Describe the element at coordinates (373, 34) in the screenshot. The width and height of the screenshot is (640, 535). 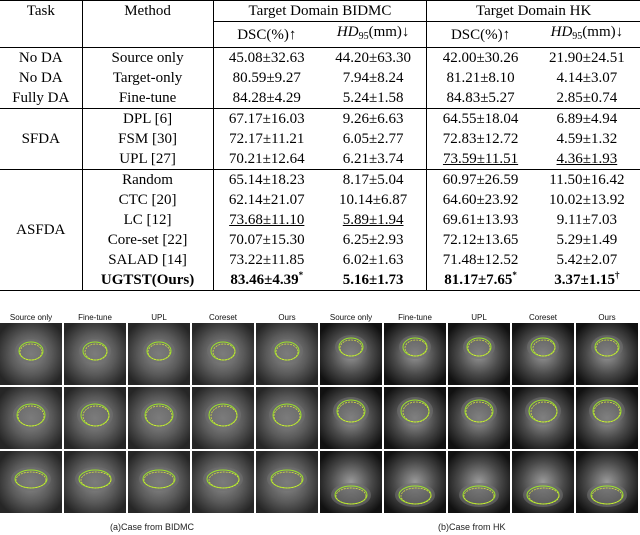
I see `header-bidmc-hd: HD95(mm)↓` at that location.